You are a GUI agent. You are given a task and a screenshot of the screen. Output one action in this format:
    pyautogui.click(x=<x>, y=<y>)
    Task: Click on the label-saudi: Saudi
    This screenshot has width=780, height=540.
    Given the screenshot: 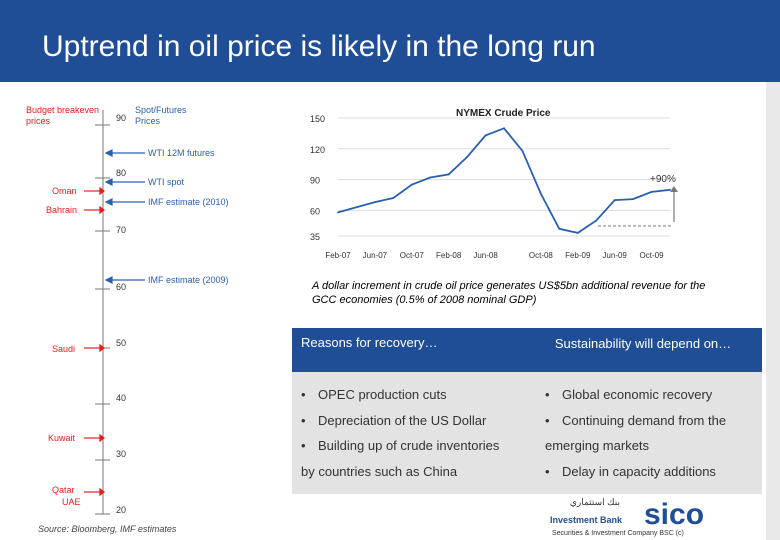 What is the action you would take?
    pyautogui.click(x=63, y=349)
    